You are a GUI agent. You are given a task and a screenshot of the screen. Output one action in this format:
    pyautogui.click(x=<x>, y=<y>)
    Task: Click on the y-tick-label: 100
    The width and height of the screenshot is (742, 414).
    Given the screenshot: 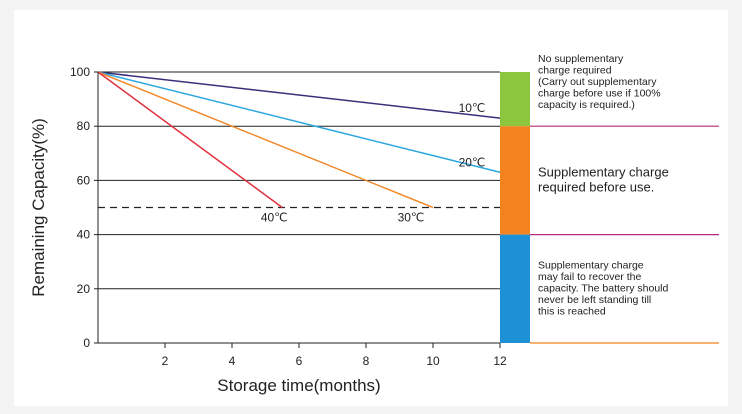 What is the action you would take?
    pyautogui.click(x=80, y=72)
    